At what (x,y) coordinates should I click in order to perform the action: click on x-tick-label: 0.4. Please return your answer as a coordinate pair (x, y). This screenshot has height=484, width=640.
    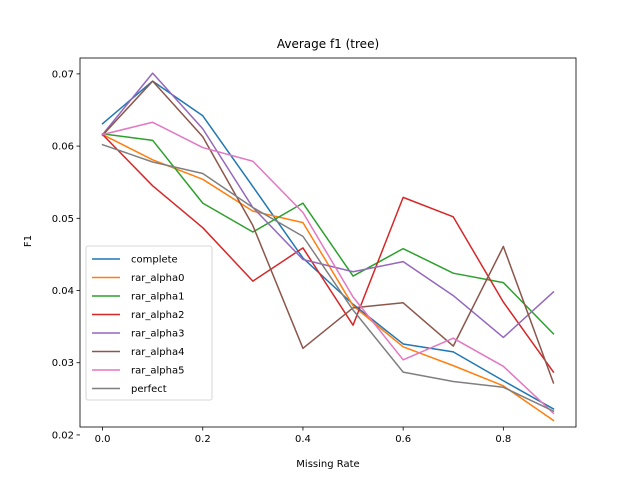
    Looking at the image, I should click on (303, 439).